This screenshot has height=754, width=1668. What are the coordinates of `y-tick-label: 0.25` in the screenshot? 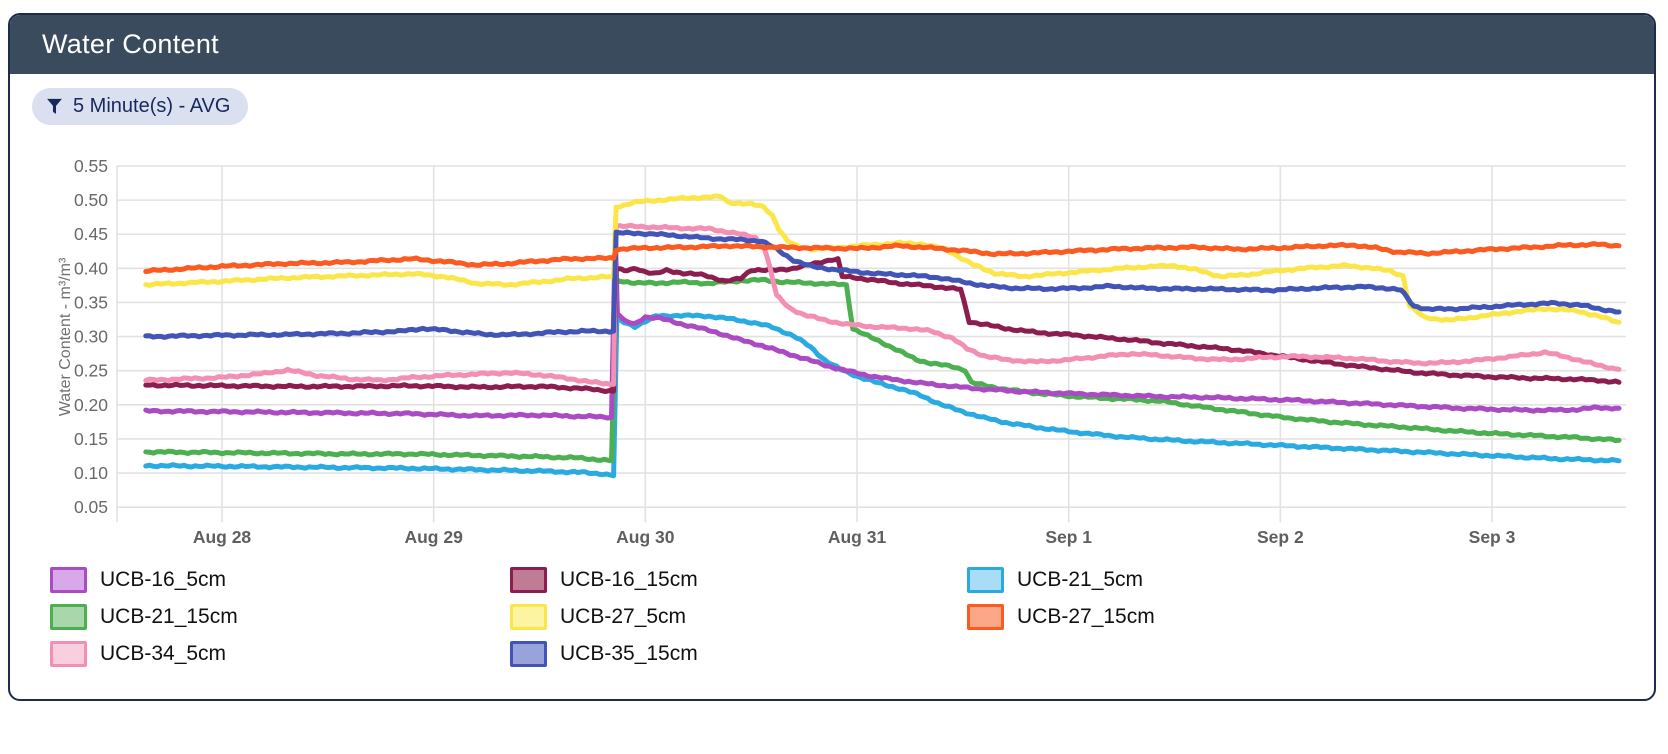 It's located at (91, 371).